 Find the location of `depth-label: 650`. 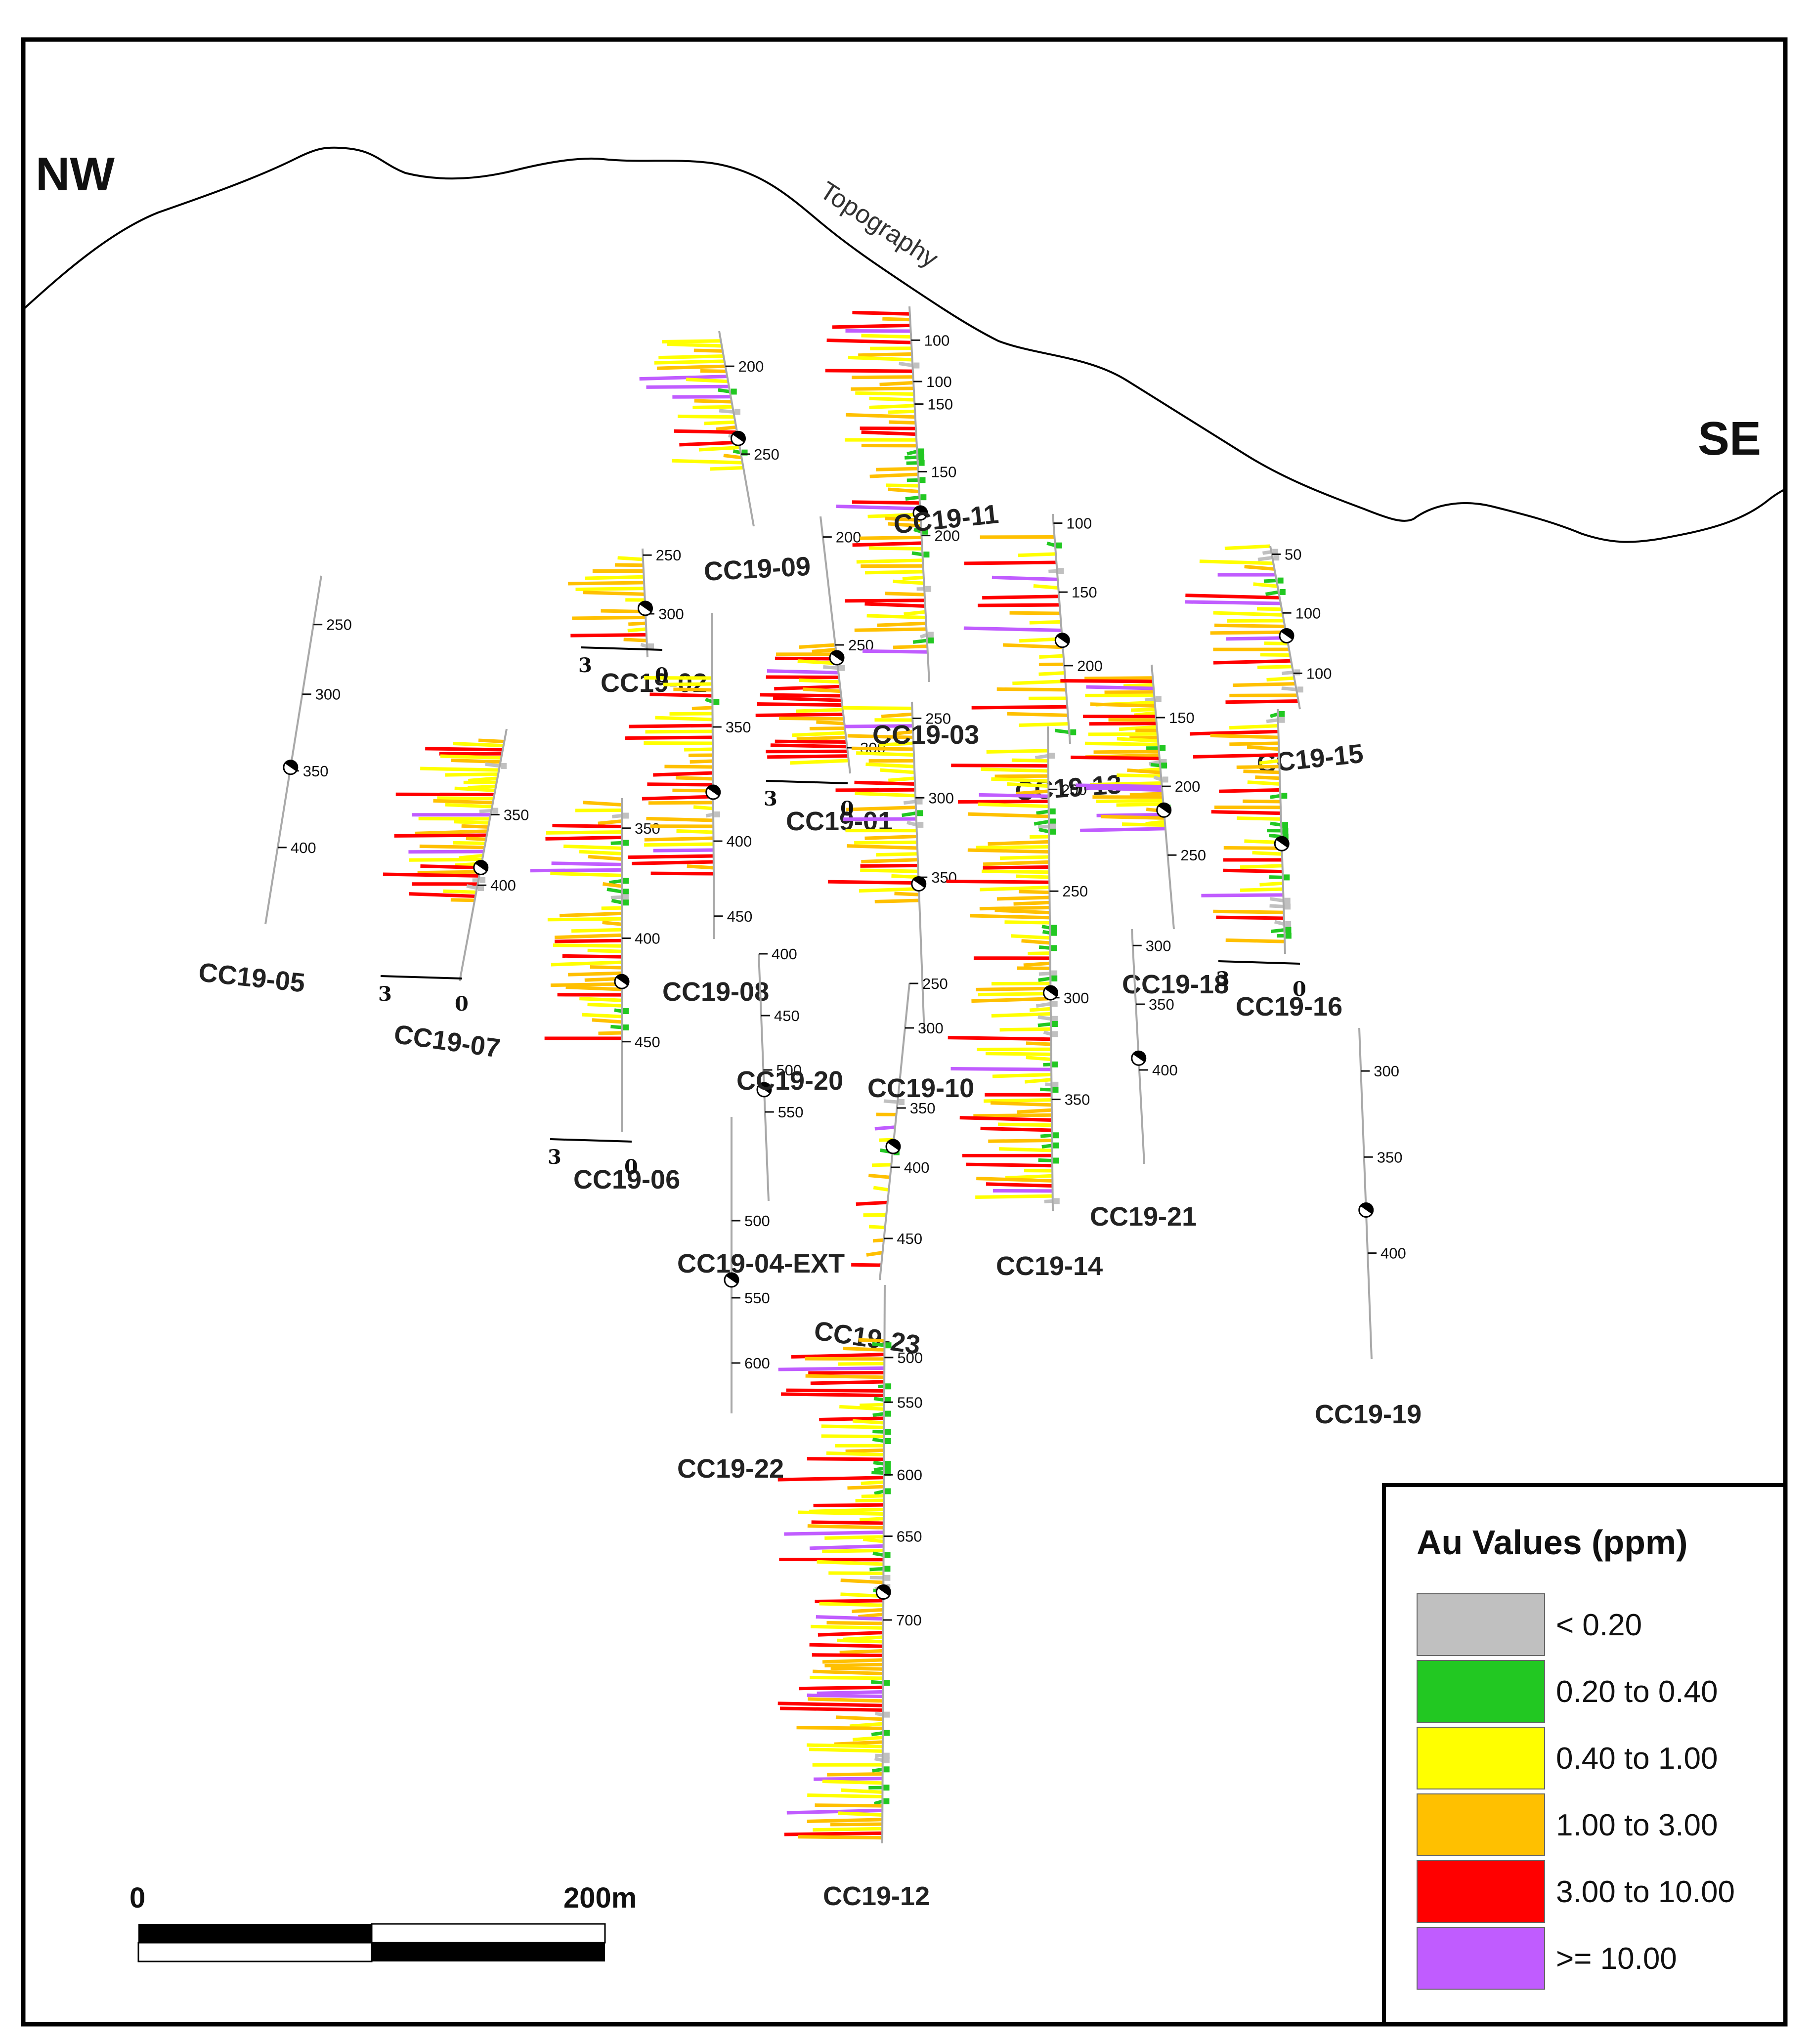

depth-label: 650 is located at coordinates (909, 1536).